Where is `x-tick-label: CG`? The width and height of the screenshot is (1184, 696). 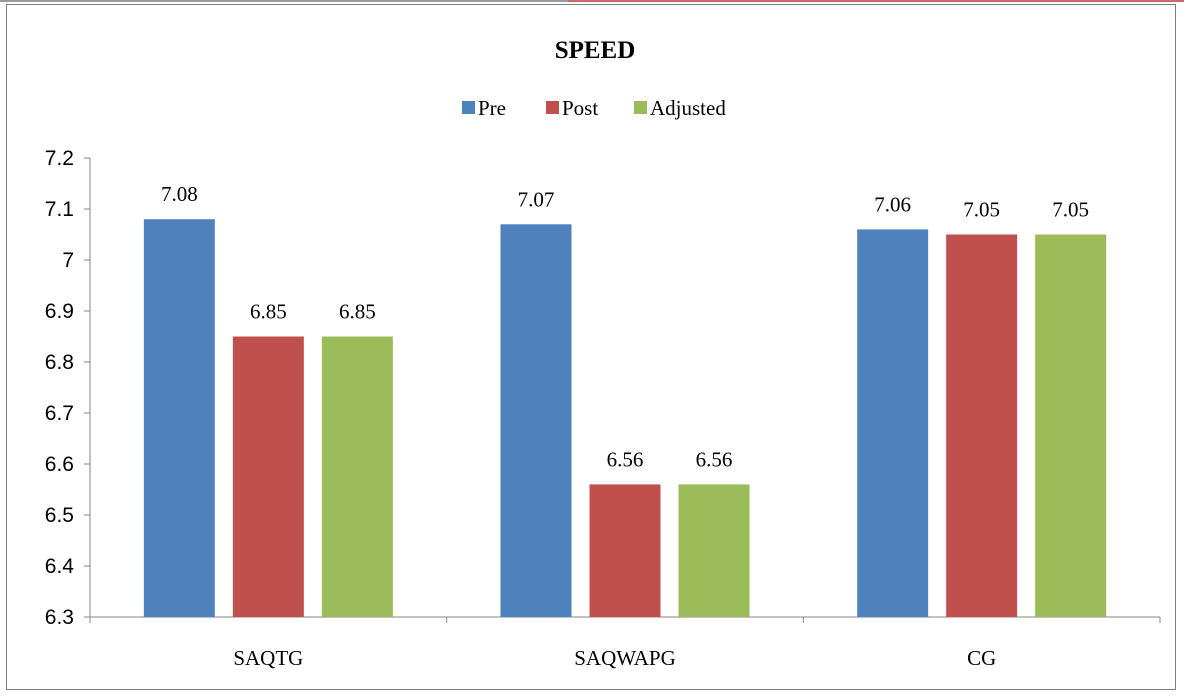
x-tick-label: CG is located at coordinates (981, 658).